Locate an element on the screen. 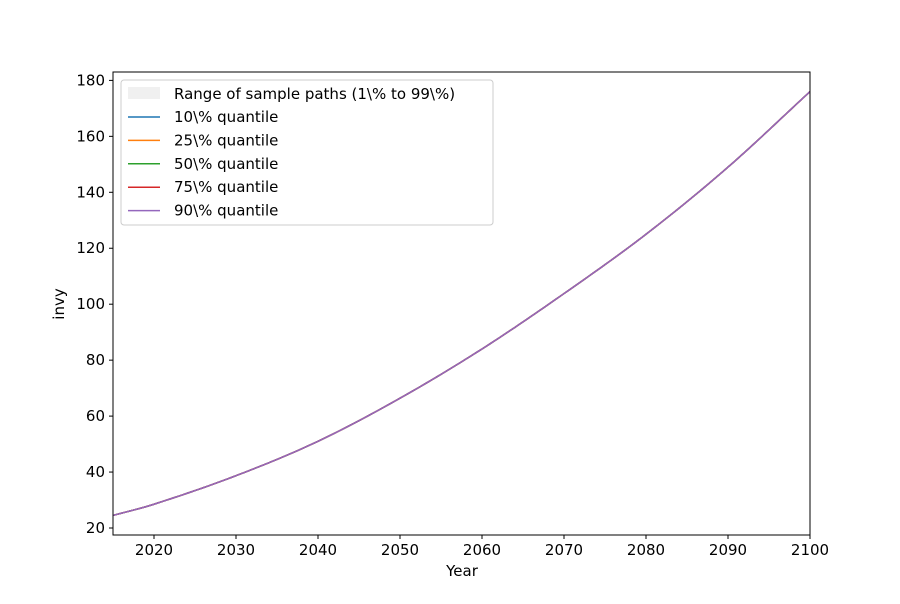 The image size is (900, 604). legend-frame is located at coordinates (307, 152).